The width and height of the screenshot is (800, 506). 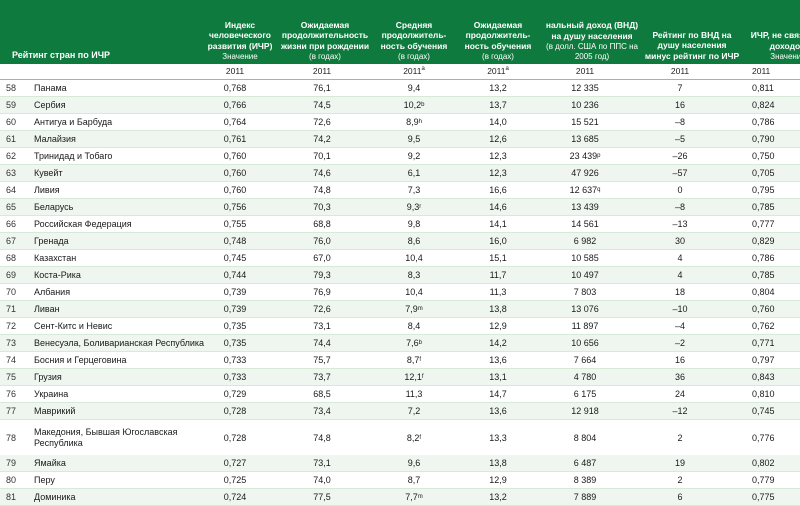 I want to click on country-cell: Ливан, so click(x=114, y=309).